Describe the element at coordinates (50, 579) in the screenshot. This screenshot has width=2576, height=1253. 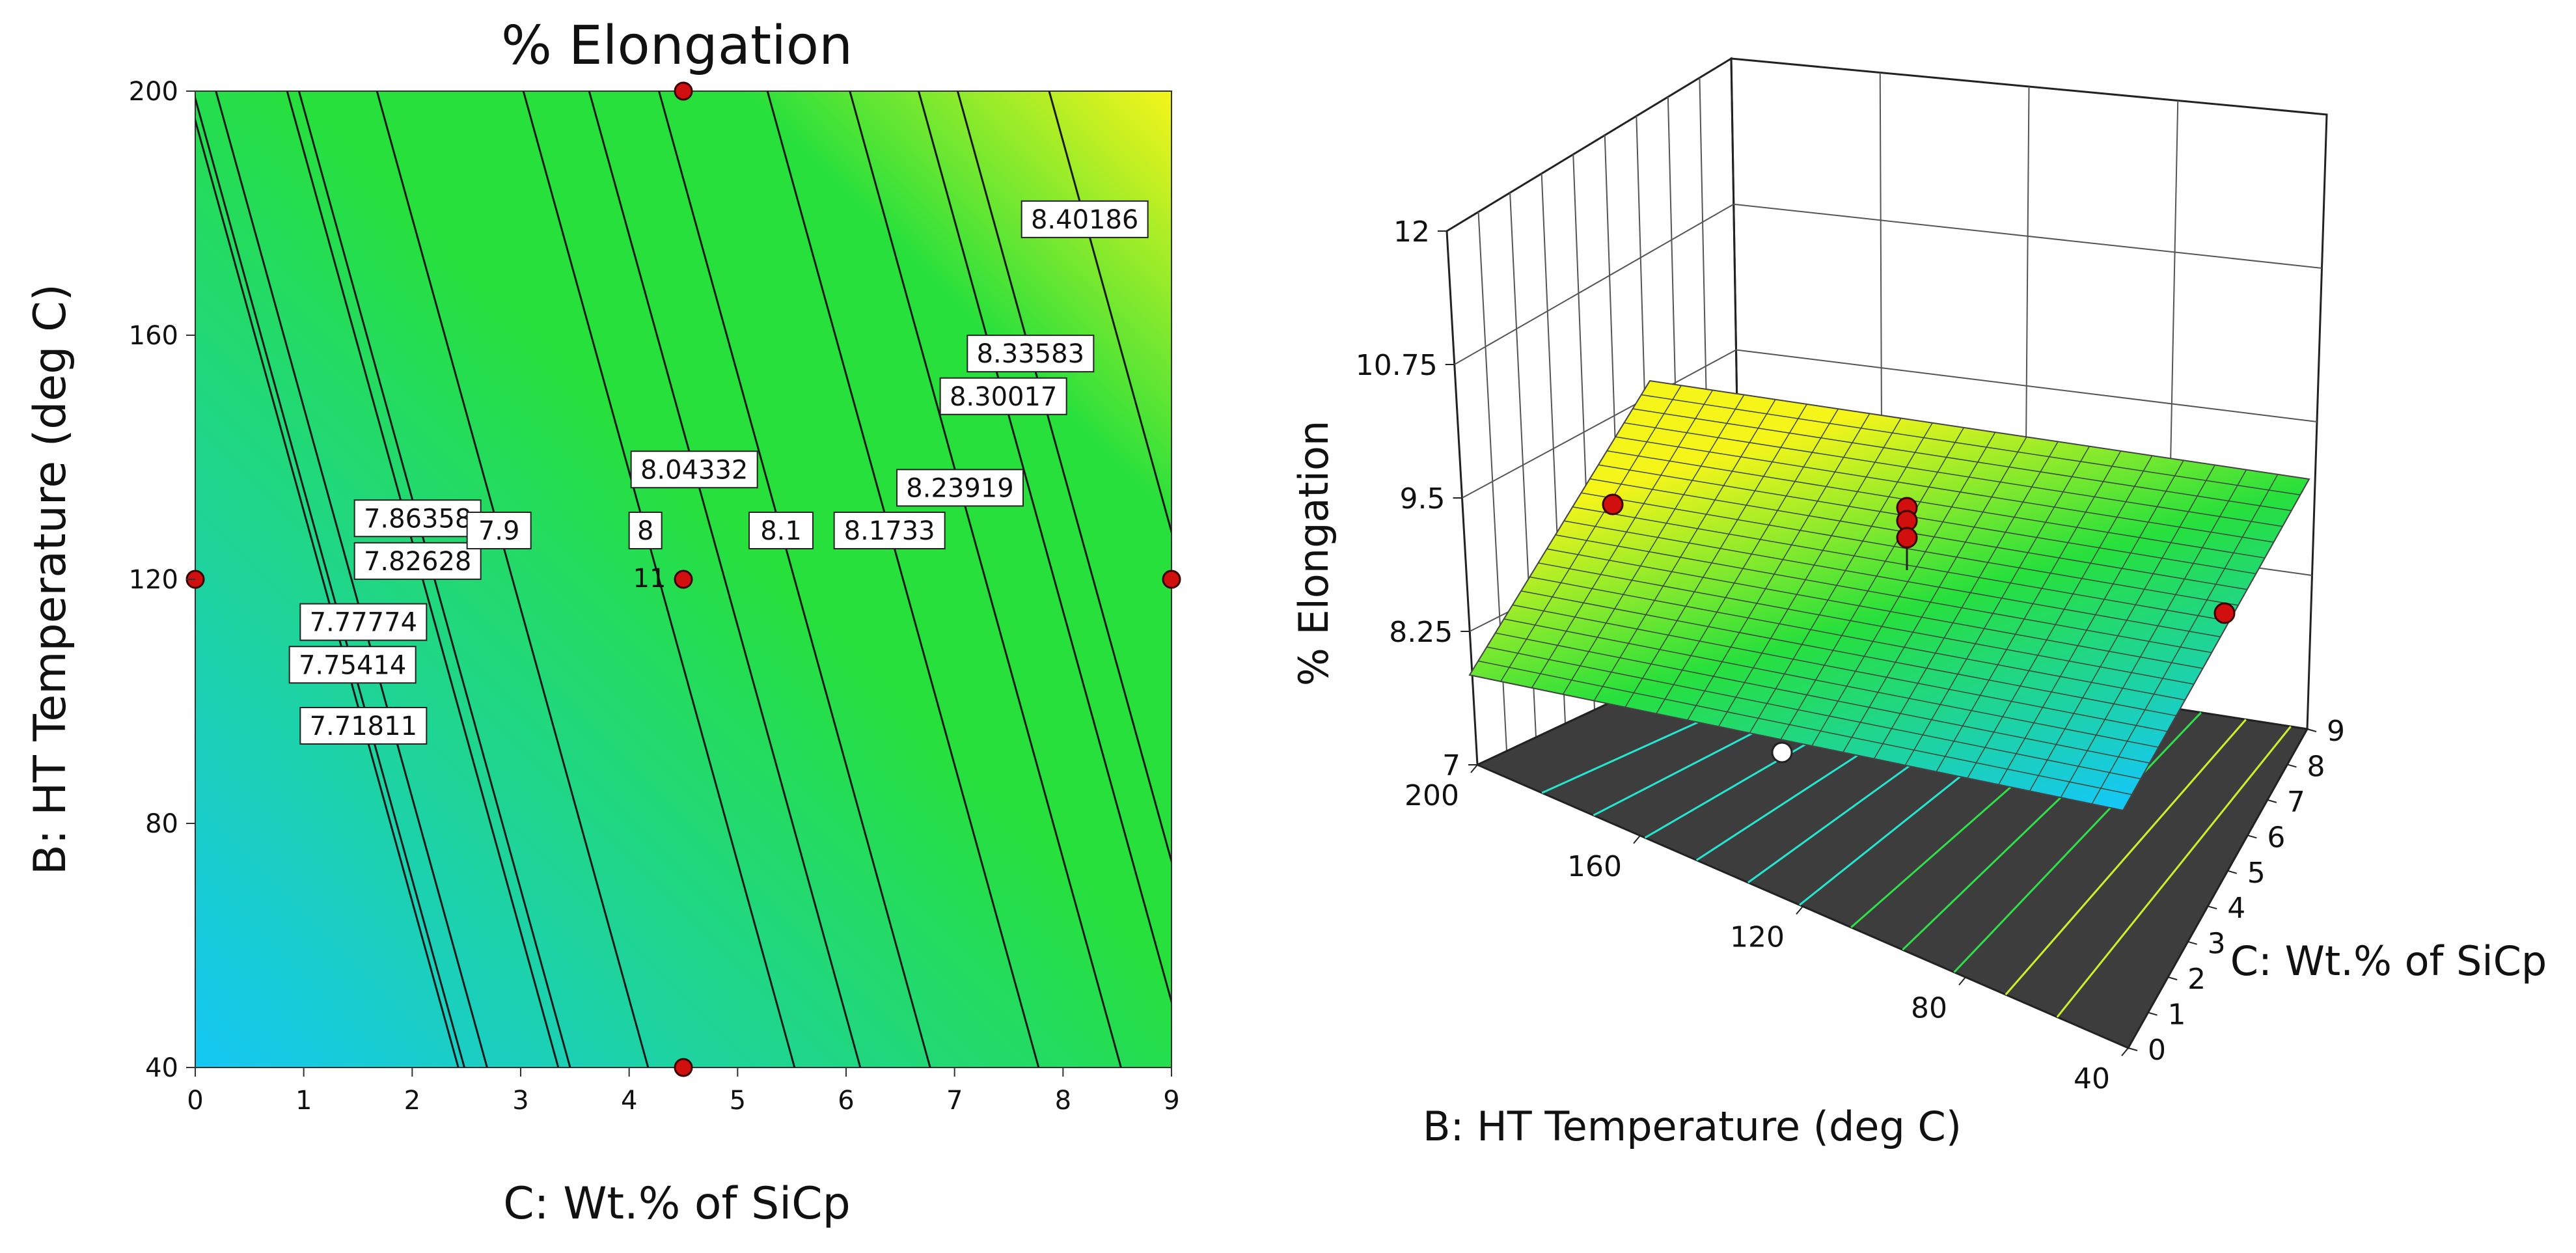
I see `contour-y-axis-title: B: HT Temperature (deg C)` at that location.